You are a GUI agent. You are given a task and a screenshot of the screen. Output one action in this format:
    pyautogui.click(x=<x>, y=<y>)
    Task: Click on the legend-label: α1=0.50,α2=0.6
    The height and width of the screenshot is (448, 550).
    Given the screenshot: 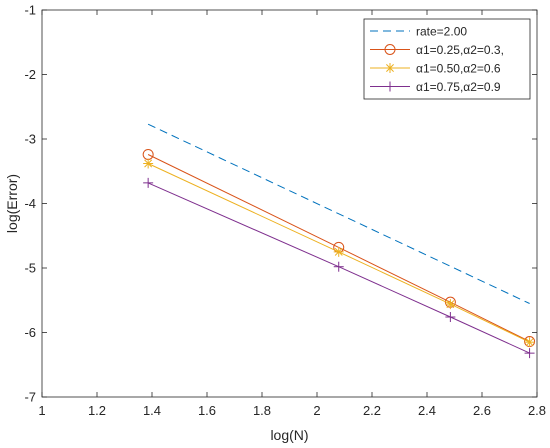 What is the action you would take?
    pyautogui.click(x=458, y=69)
    